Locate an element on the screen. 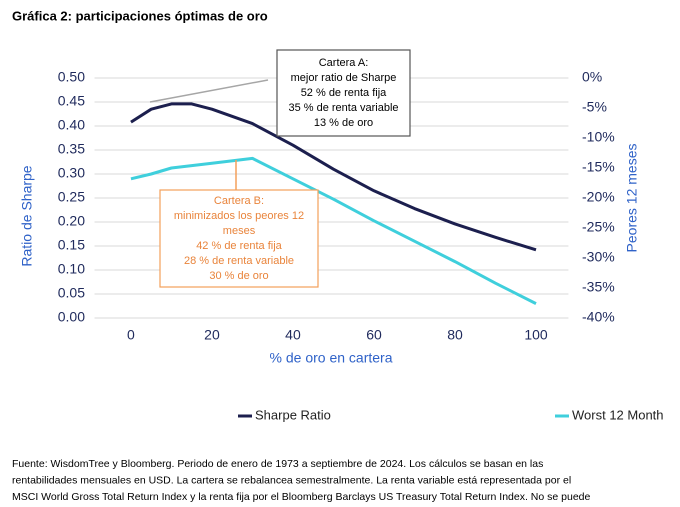 The image size is (680, 507). x-tick-label: 100 is located at coordinates (536, 335).